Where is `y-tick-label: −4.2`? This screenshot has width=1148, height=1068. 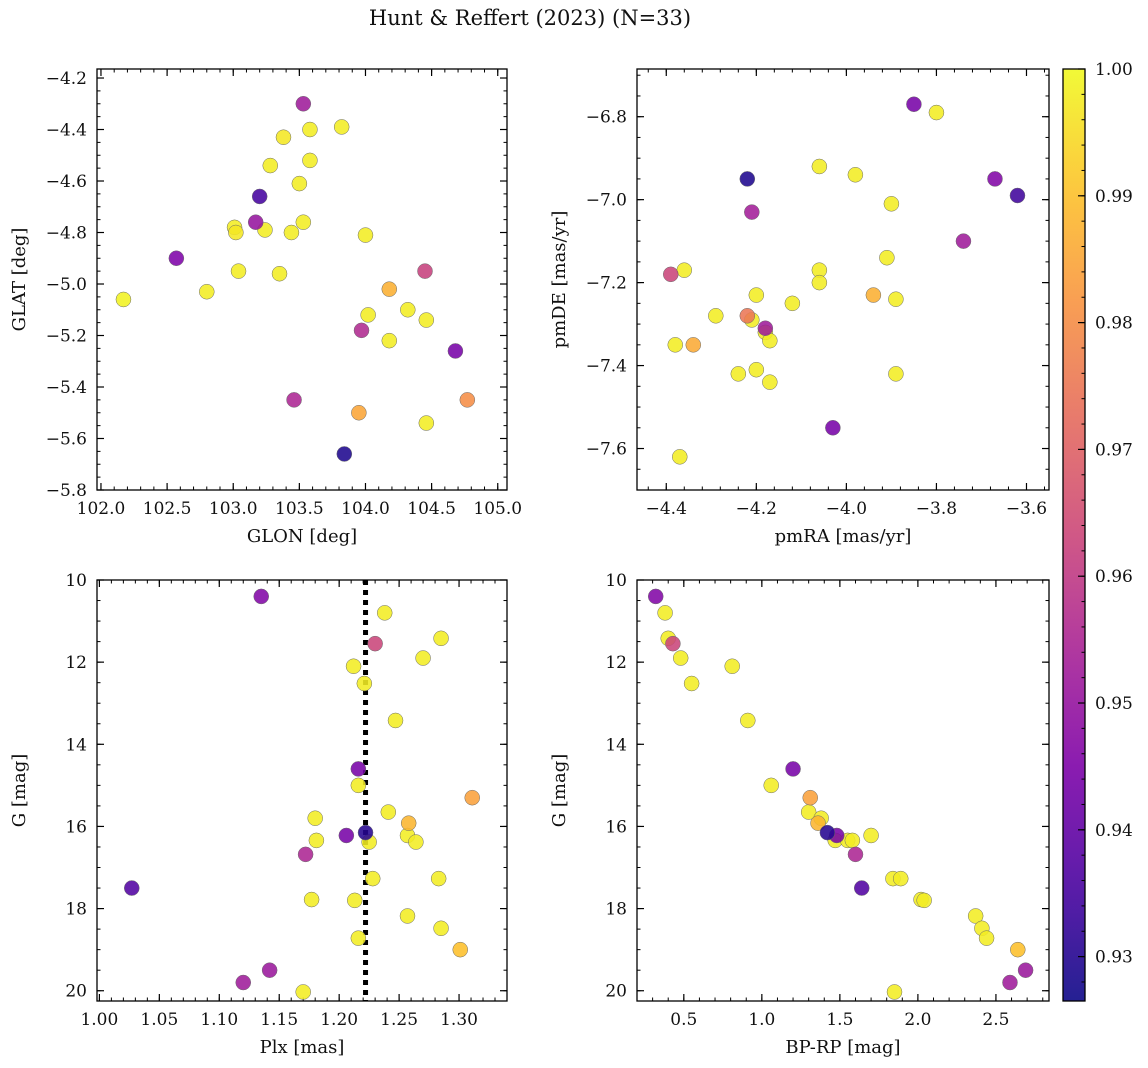 y-tick-label: −4.2 is located at coordinates (66, 79).